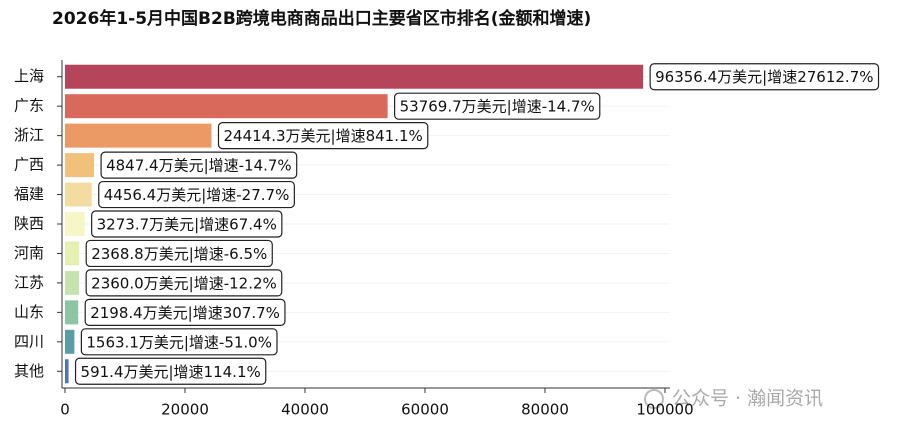  I want to click on y-tick-label: 上海, so click(29, 76).